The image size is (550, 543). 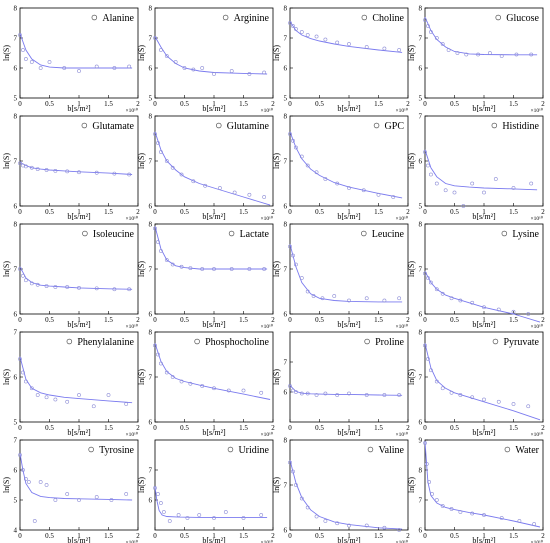 I want to click on panel-tyrosine: 0 0.5 1 1.5 2 4 5 6 7 b[s/m²] ln(S) ×10¹⁰ Tyrosine, so click(x=71, y=490).